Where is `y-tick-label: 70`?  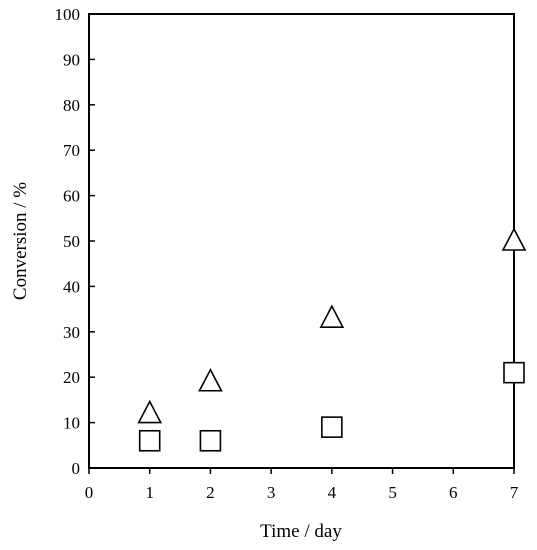 y-tick-label: 70 is located at coordinates (71, 150).